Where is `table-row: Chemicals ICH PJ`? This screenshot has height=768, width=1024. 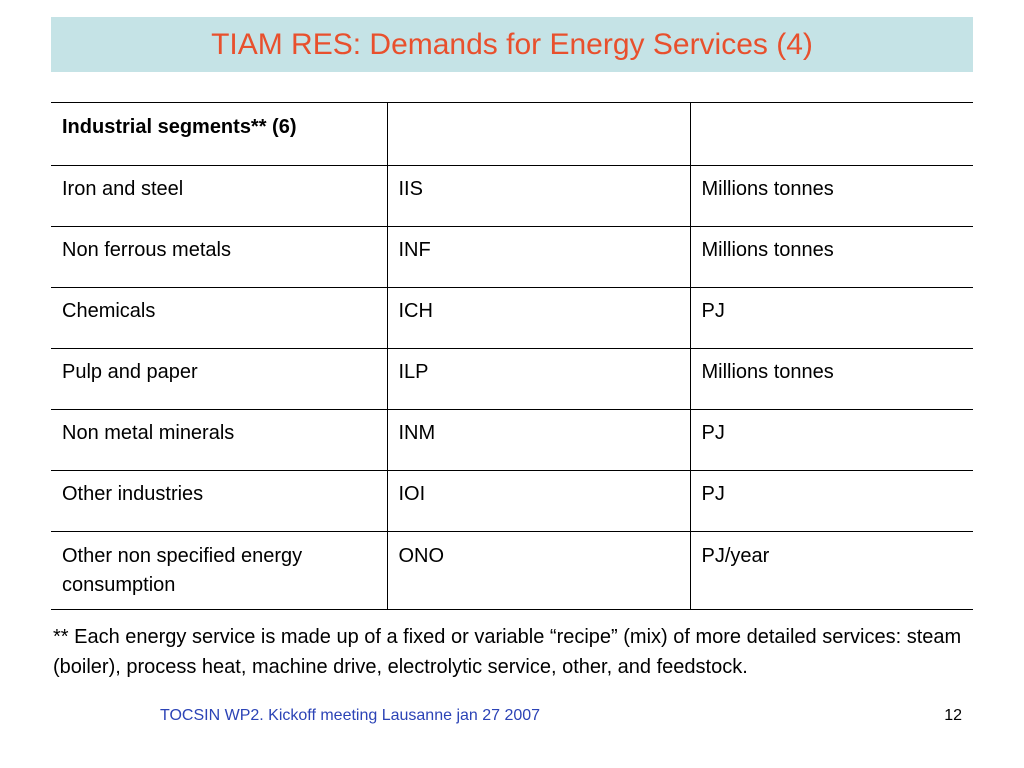 table-row: Chemicals ICH PJ is located at coordinates (512, 318).